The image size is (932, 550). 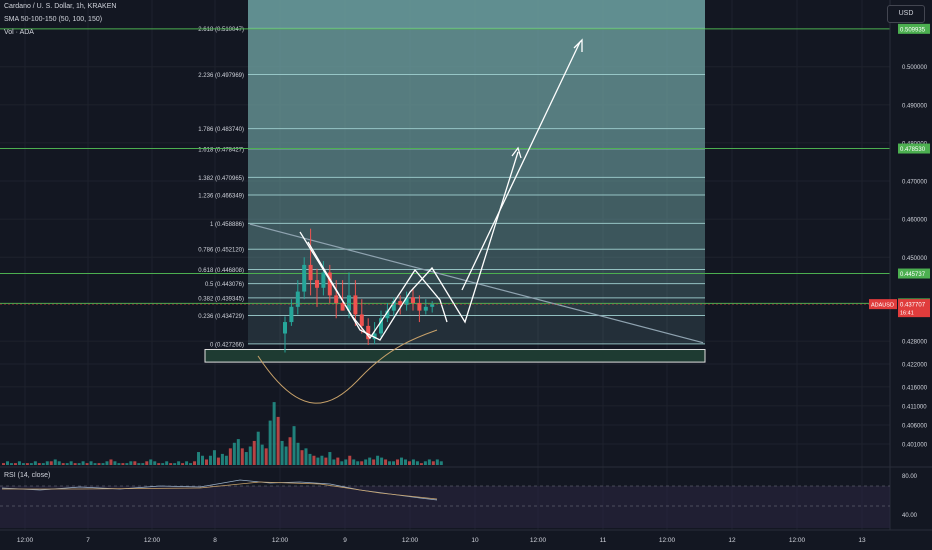 What do you see at coordinates (215, 540) in the screenshot?
I see `time-axis-tick-label: 8` at bounding box center [215, 540].